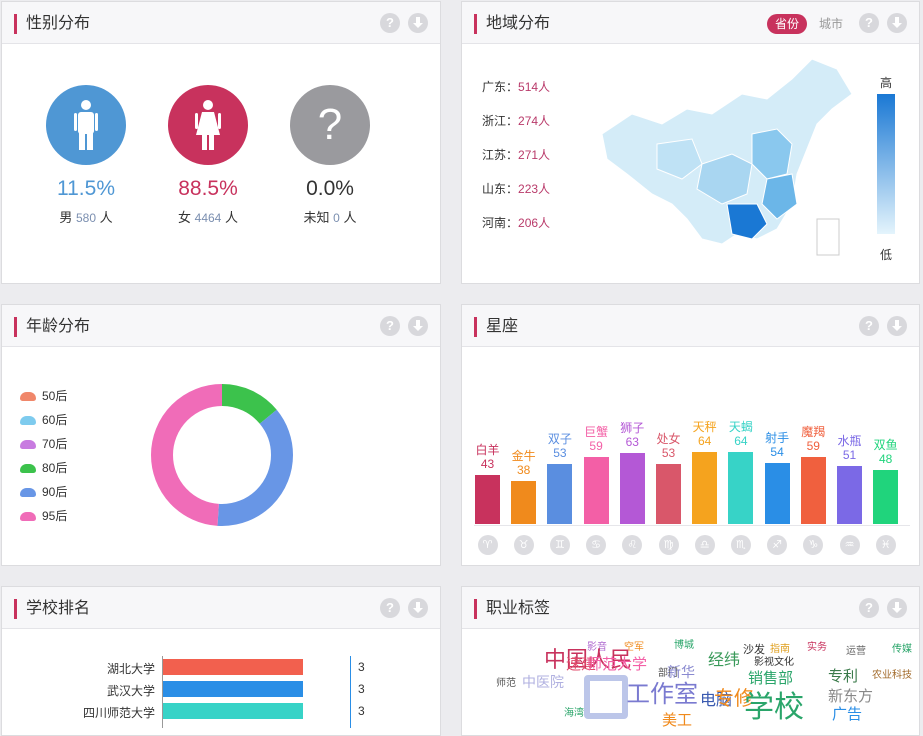  Describe the element at coordinates (559, 439) in the screenshot. I see `zodiac-name: 双子` at that location.